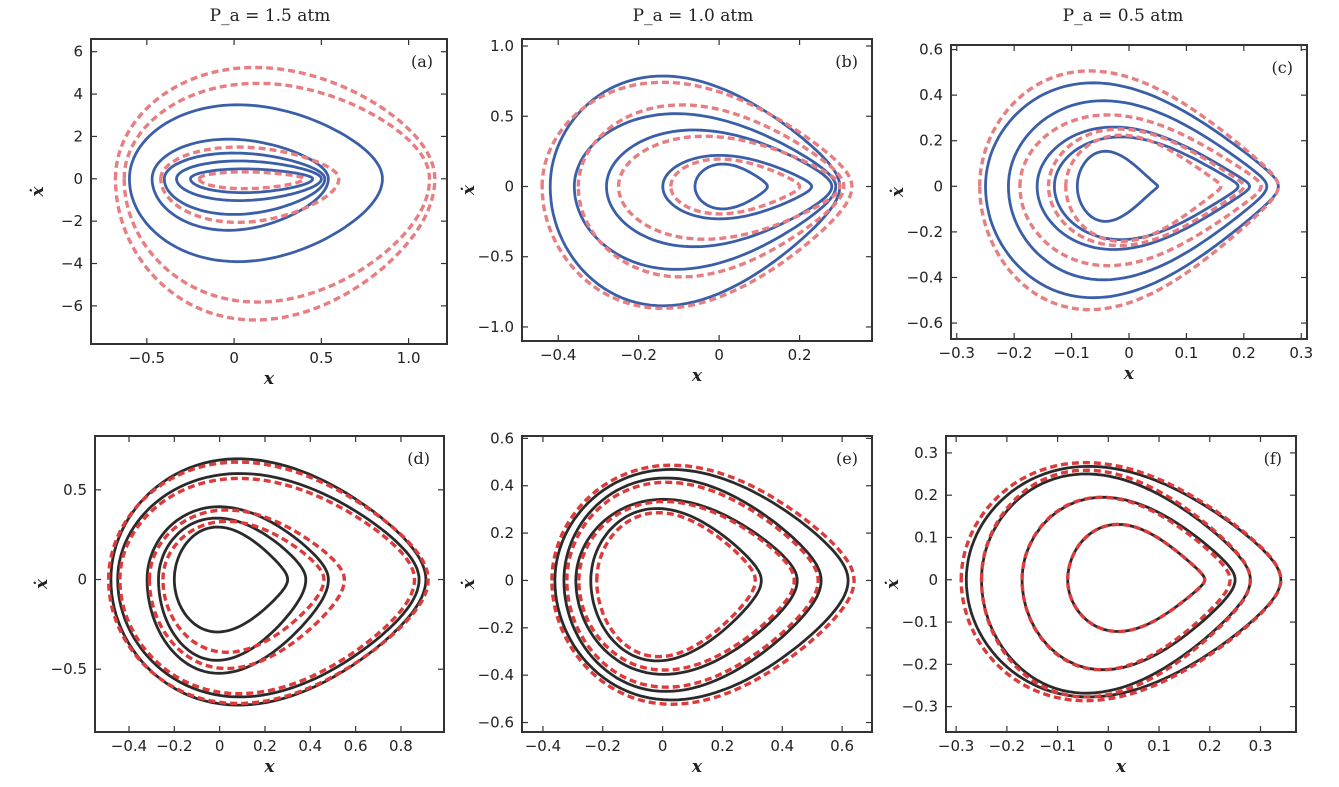 The image size is (1339, 787). What do you see at coordinates (321, 358) in the screenshot?
I see `x-tick-label: 0.5` at bounding box center [321, 358].